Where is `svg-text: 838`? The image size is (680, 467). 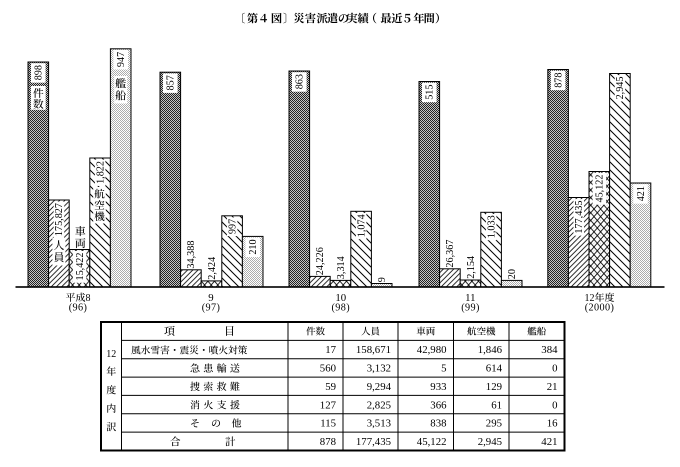 svg-text: 838 is located at coordinates (438, 424).